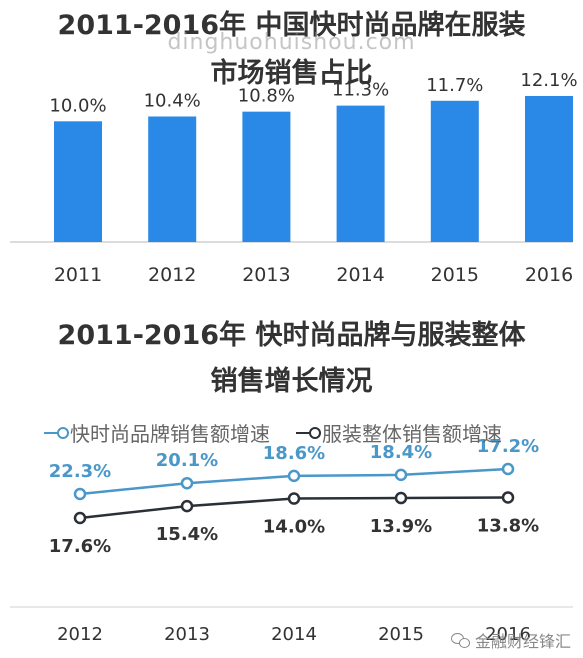  Describe the element at coordinates (460, 640) in the screenshot. I see `wechat-icon` at that location.